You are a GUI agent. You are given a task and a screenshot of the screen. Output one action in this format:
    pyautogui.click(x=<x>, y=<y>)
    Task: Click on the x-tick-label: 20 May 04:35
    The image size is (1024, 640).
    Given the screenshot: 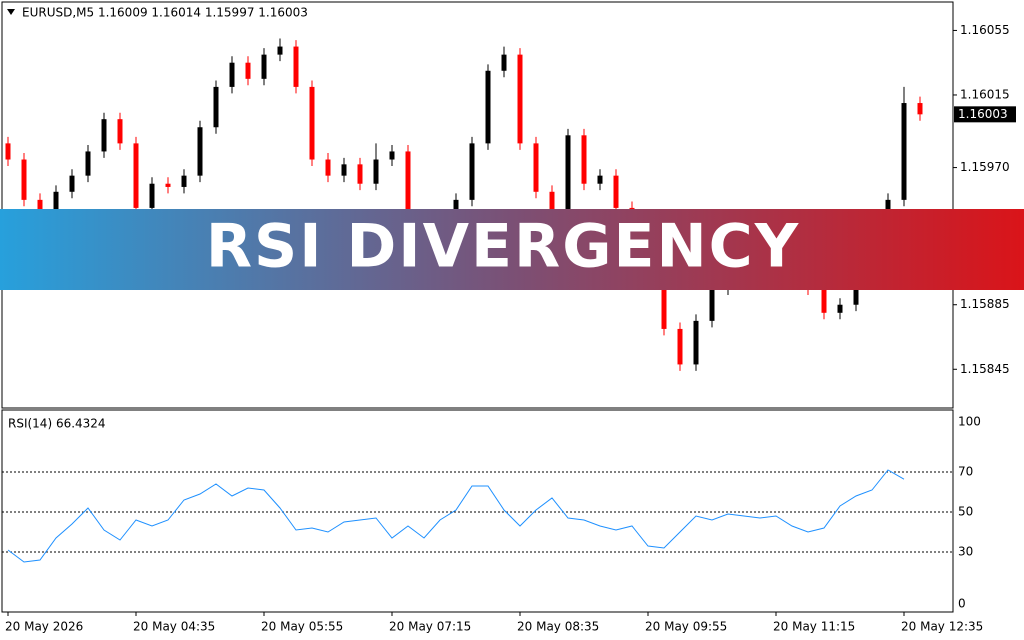 What is the action you would take?
    pyautogui.click(x=174, y=627)
    